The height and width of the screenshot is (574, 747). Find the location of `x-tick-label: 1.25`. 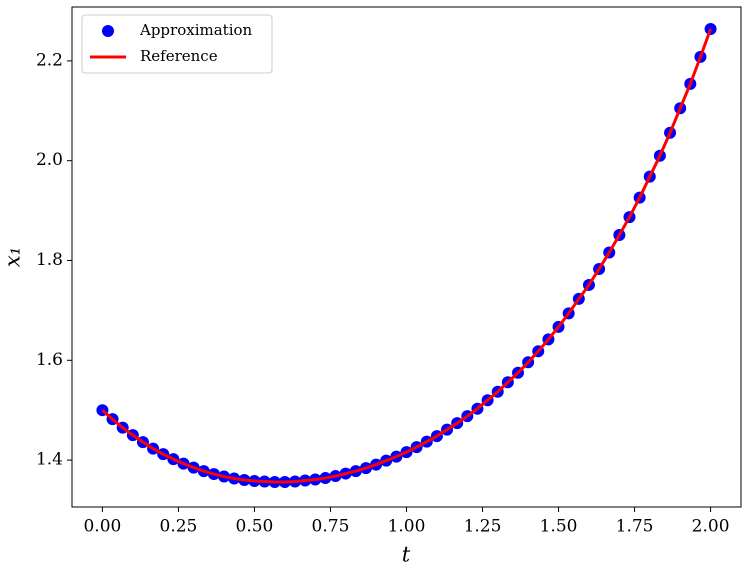

x-tick-label: 1.25 is located at coordinates (483, 527).